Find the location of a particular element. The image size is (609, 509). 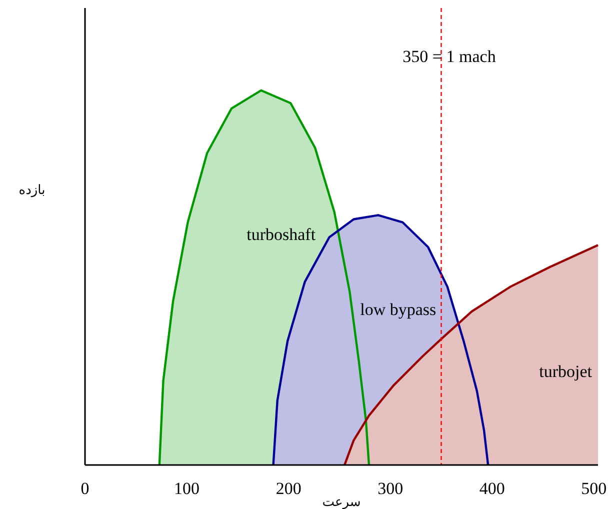

x-tick-label: 500 is located at coordinates (594, 488).